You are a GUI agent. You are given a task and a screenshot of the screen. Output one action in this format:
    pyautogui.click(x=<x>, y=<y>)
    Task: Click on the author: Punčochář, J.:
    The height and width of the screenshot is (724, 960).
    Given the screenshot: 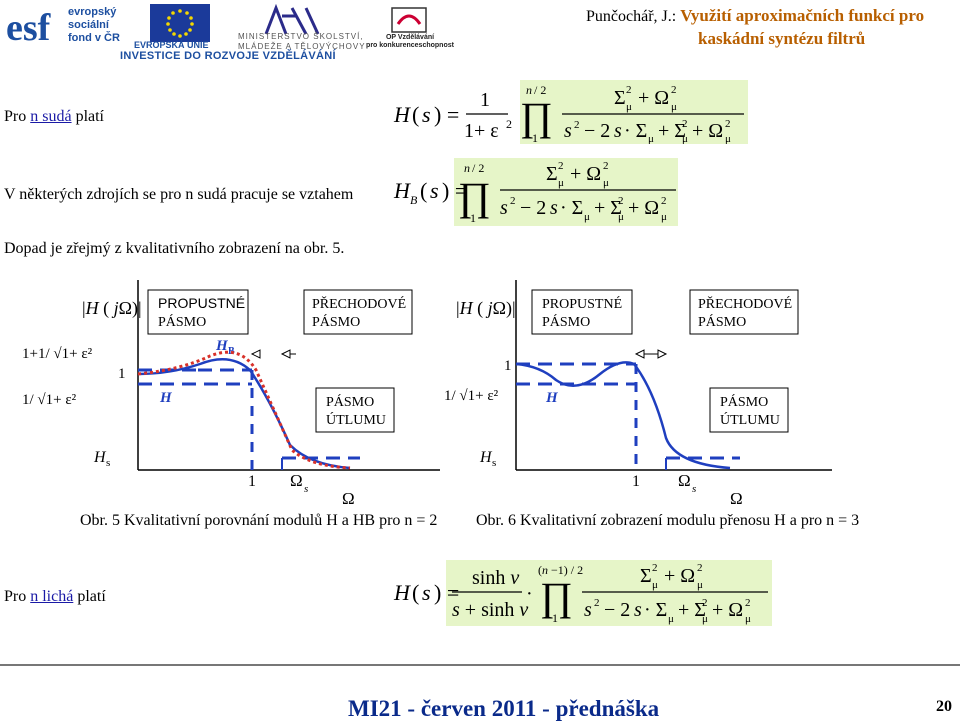 What is the action you would take?
    pyautogui.click(x=631, y=16)
    